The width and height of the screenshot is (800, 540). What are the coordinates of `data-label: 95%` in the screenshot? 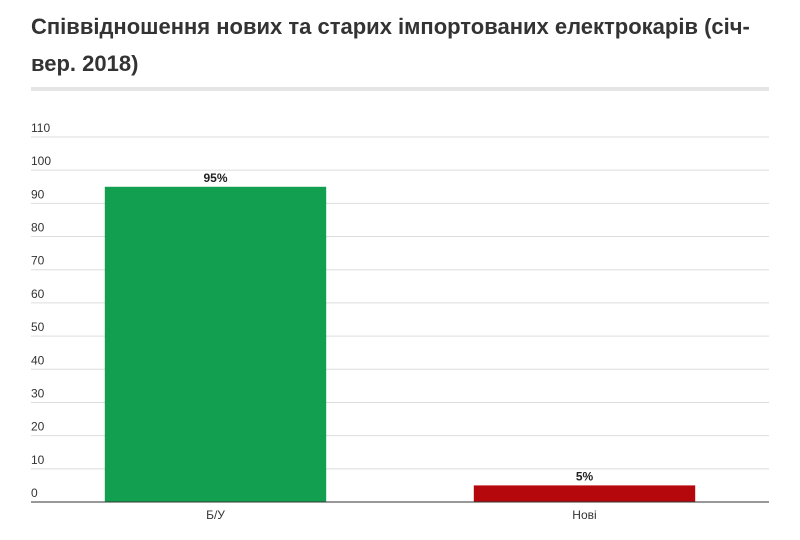 It's located at (215, 178).